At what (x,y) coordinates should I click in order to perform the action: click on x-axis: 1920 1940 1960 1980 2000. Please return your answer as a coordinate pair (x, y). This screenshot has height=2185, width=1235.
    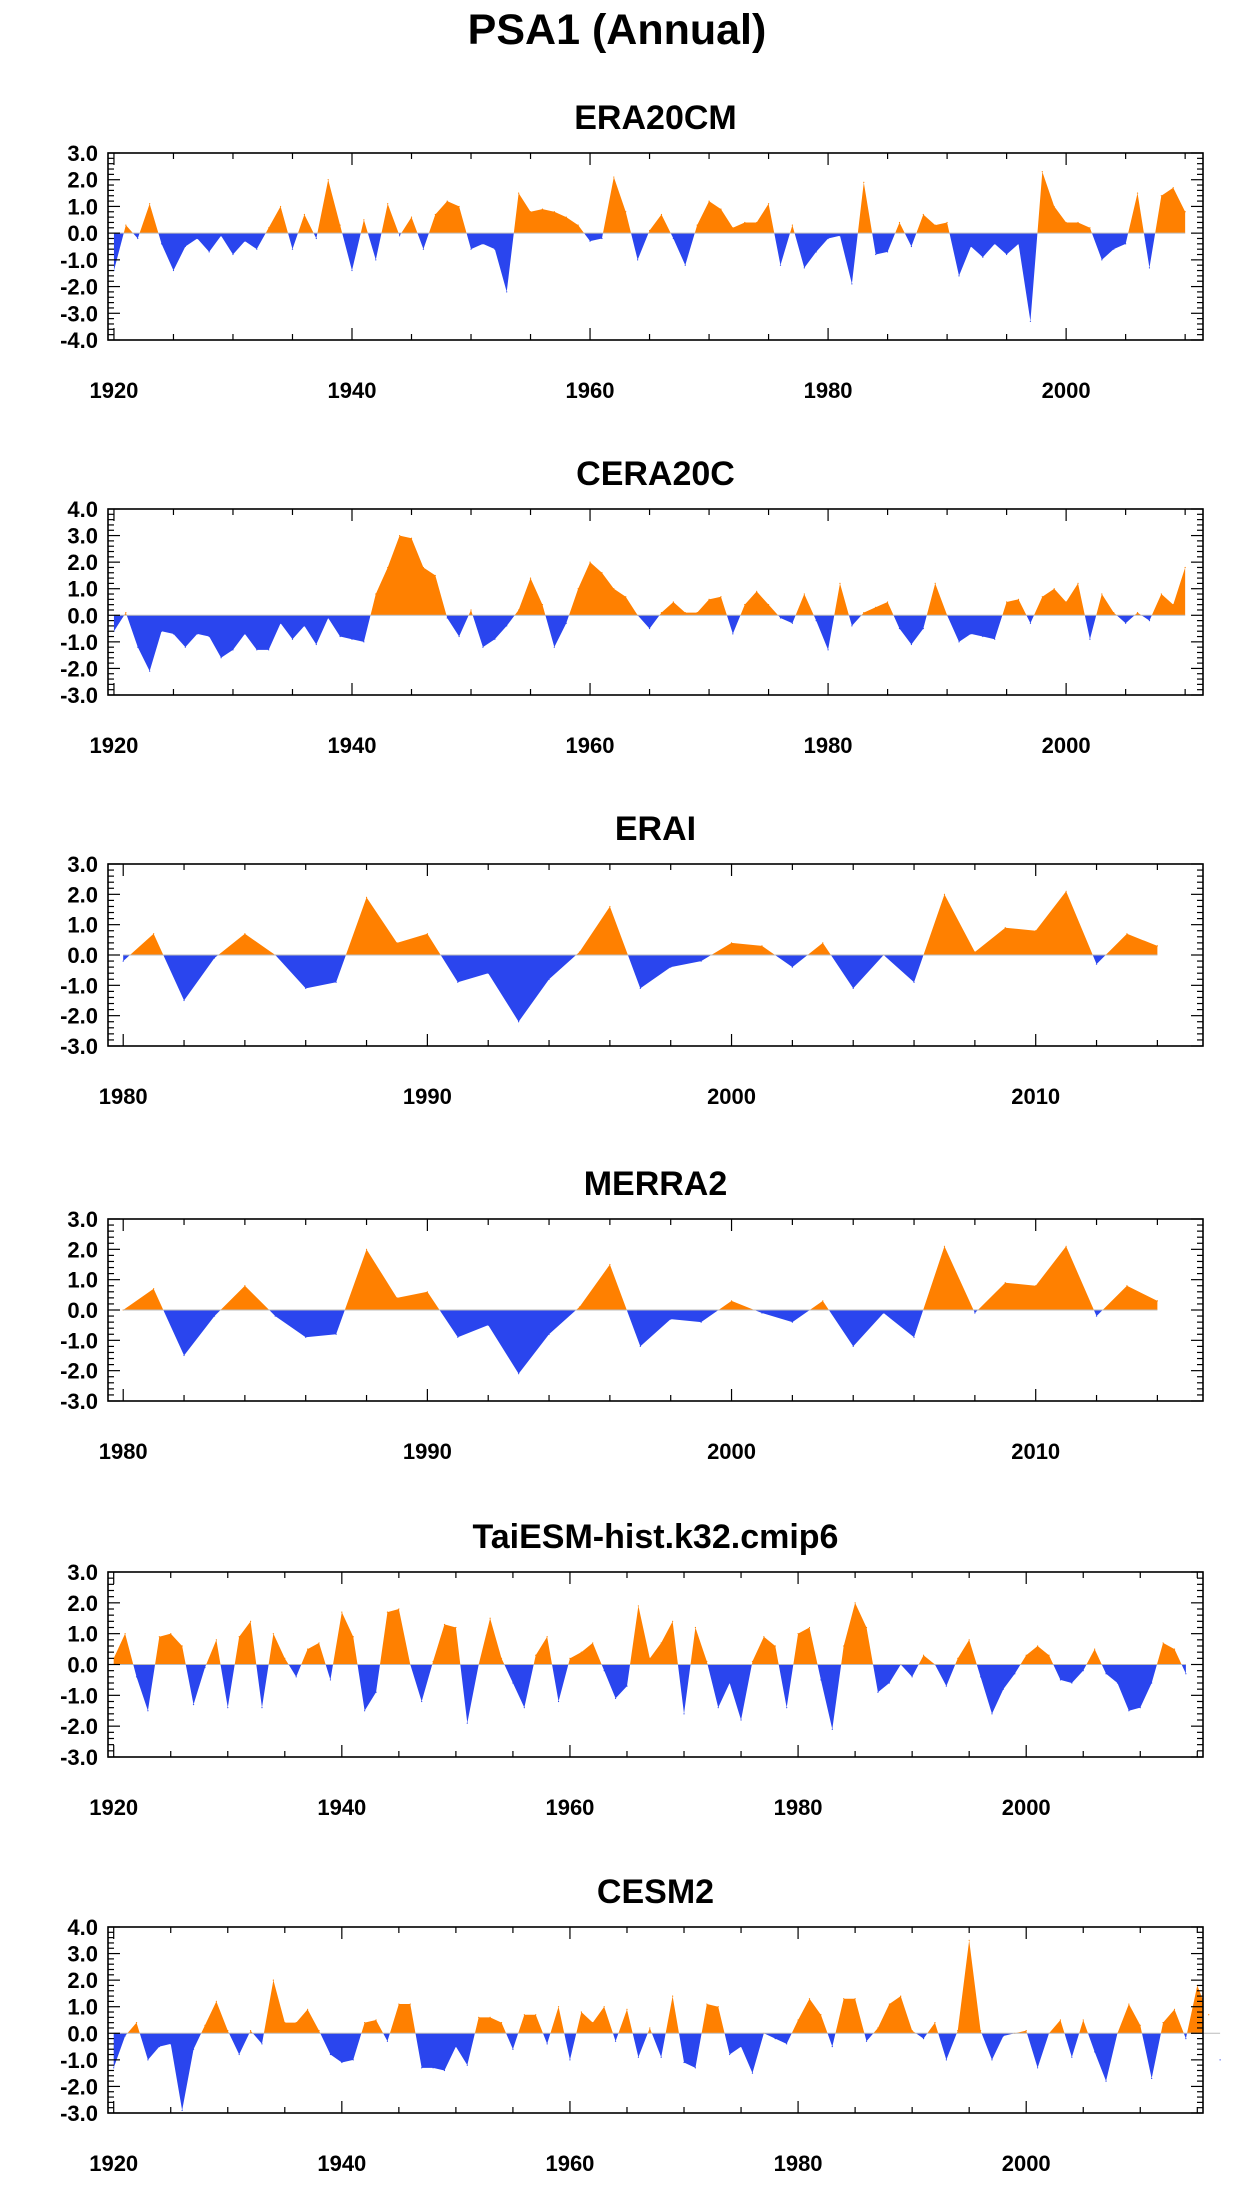
    Looking at the image, I should click on (637, 278).